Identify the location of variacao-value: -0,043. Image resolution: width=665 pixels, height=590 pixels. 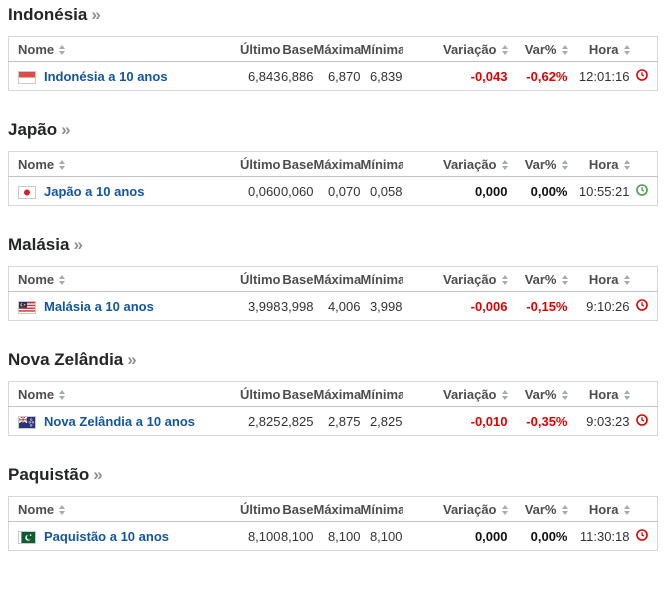
(489, 76).